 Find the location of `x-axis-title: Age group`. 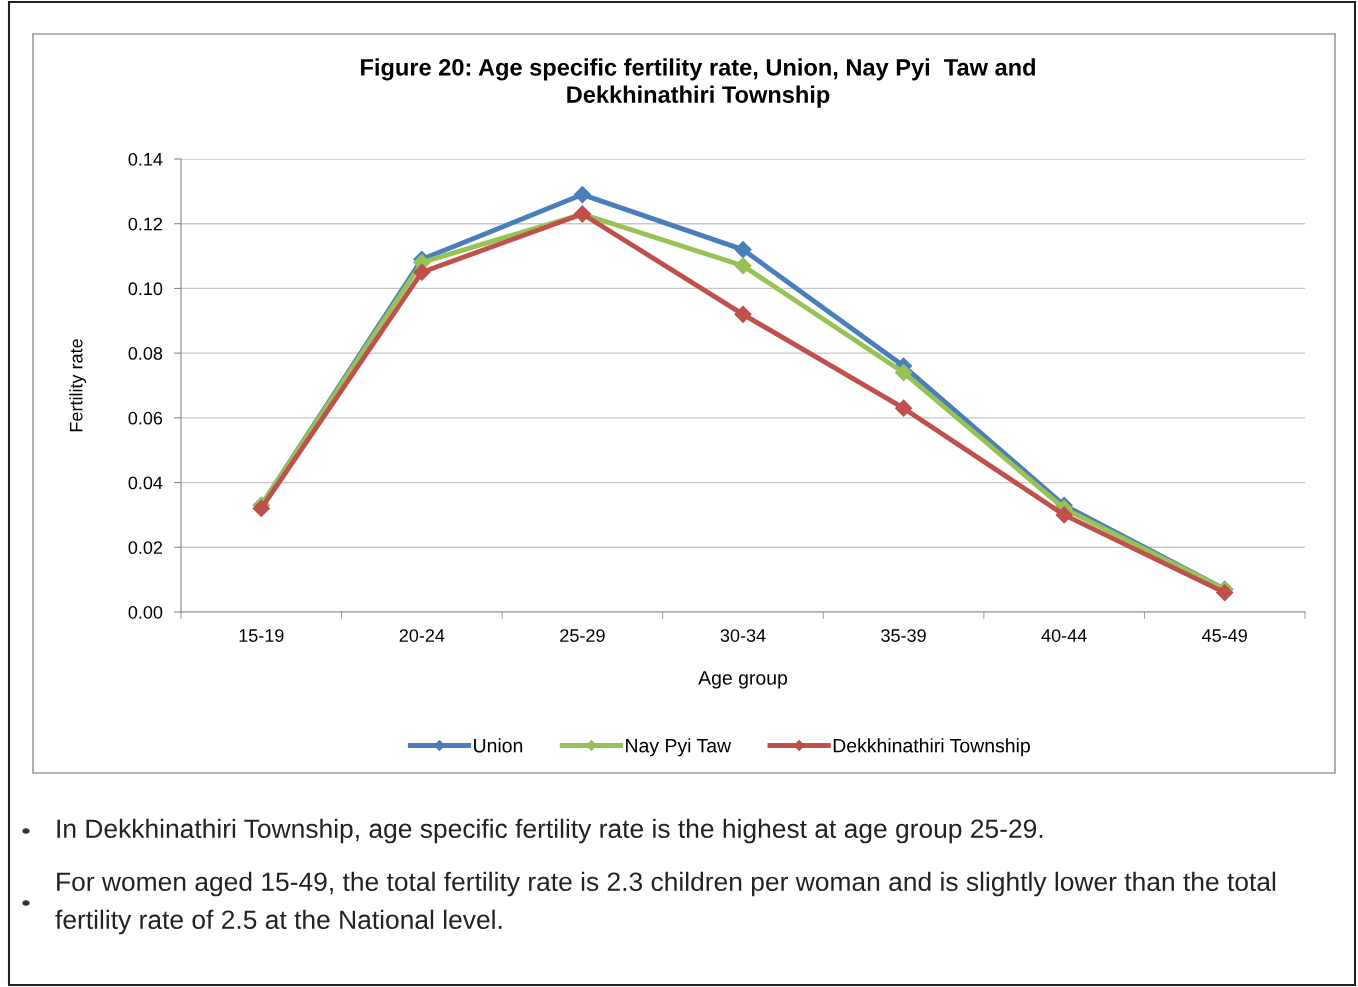

x-axis-title: Age group is located at coordinates (743, 680).